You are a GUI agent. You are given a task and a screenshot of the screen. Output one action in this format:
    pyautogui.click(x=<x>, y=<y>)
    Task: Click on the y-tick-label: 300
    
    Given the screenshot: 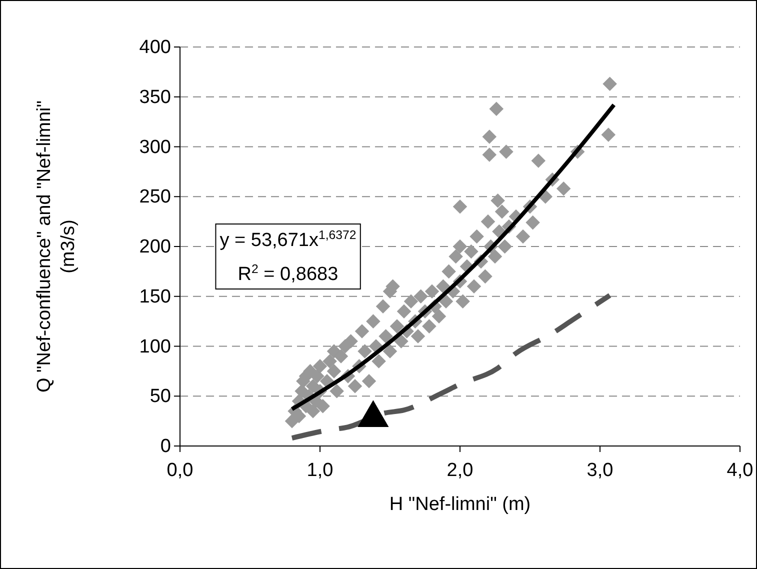 What is the action you would take?
    pyautogui.click(x=155, y=147)
    